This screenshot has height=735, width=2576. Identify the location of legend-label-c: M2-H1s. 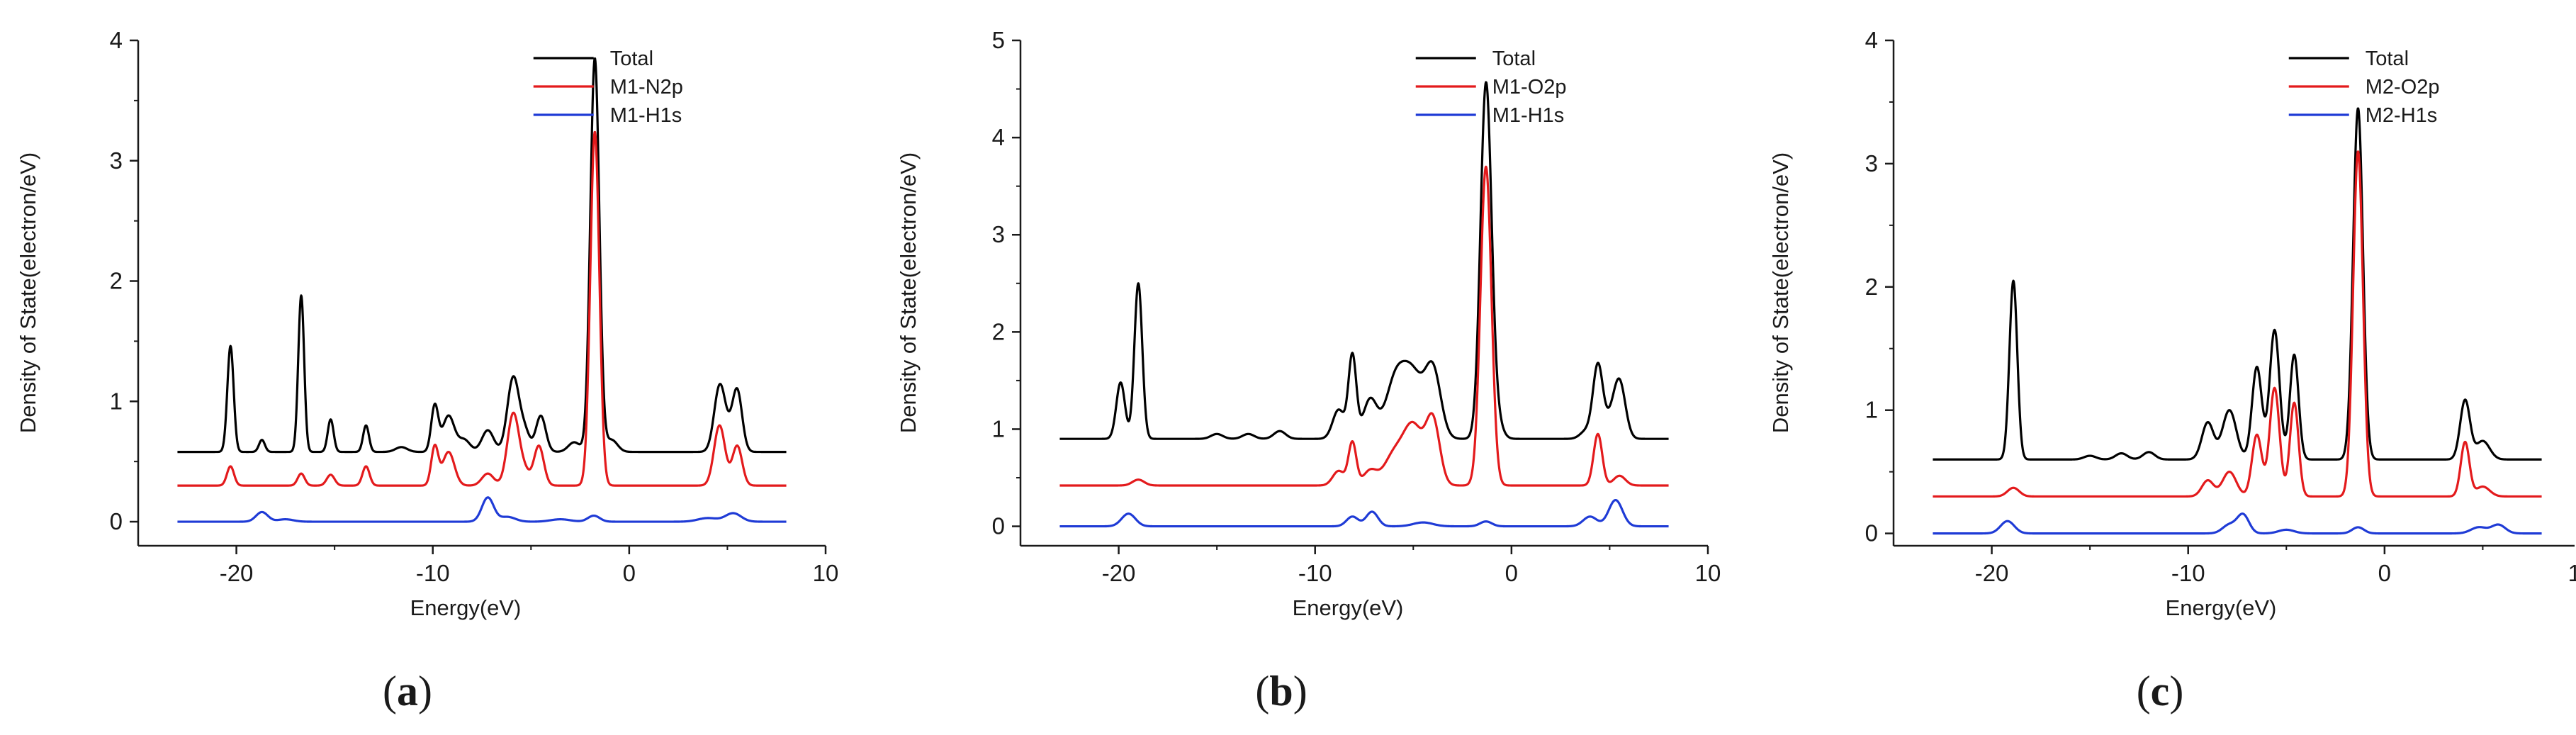
(2402, 116).